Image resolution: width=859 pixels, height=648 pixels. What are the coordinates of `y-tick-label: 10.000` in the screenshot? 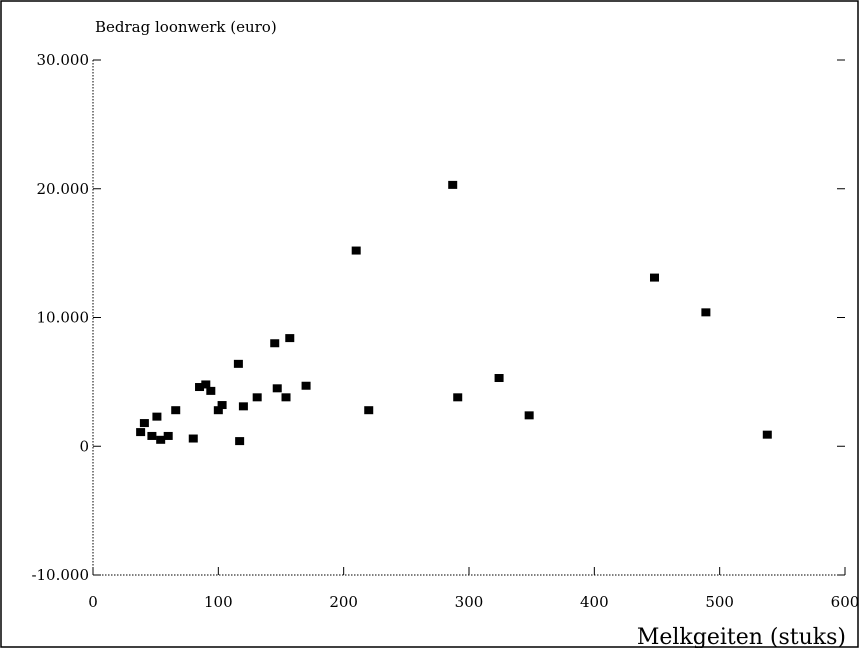 It's located at (63, 318).